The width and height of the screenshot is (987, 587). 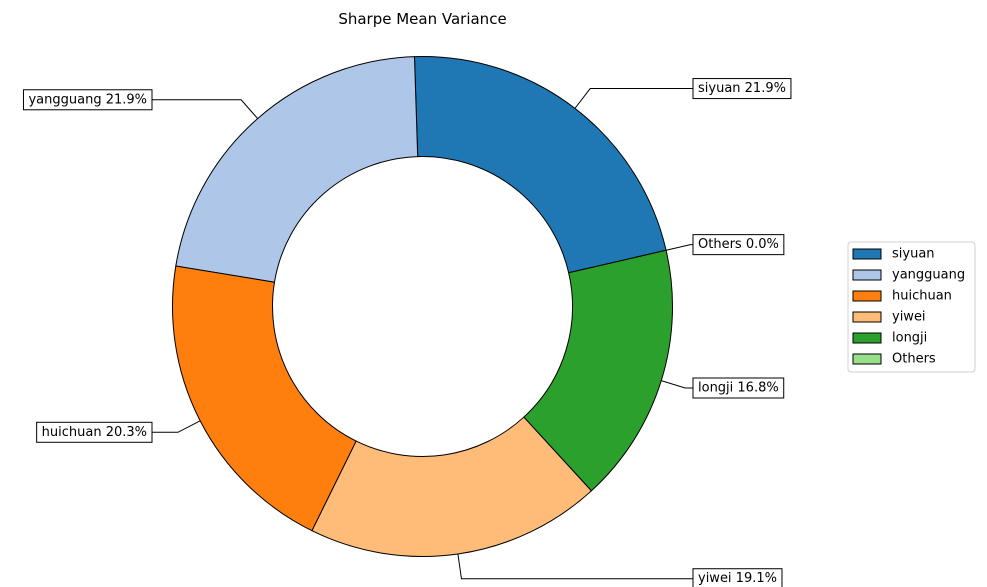 I want to click on legend-swatch-longji, so click(x=867, y=338).